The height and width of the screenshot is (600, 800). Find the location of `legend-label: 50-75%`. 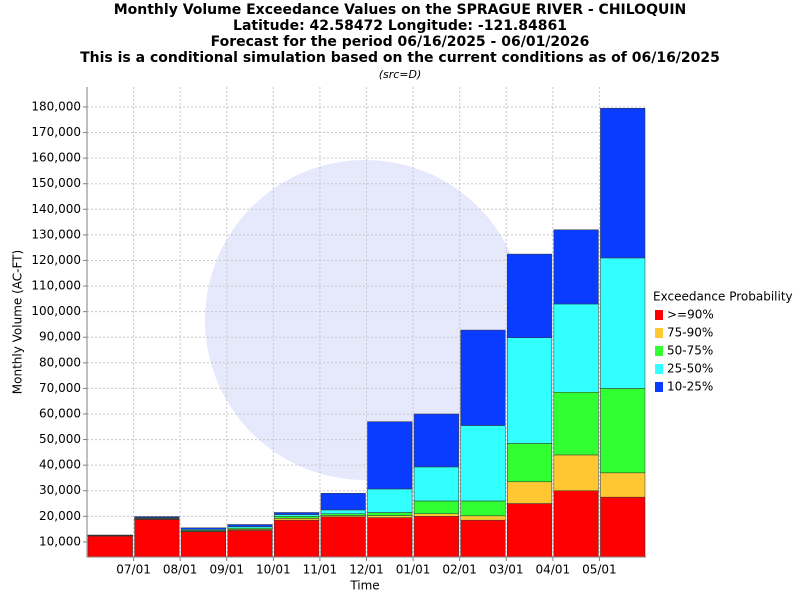

legend-label: 50-75% is located at coordinates (690, 351).